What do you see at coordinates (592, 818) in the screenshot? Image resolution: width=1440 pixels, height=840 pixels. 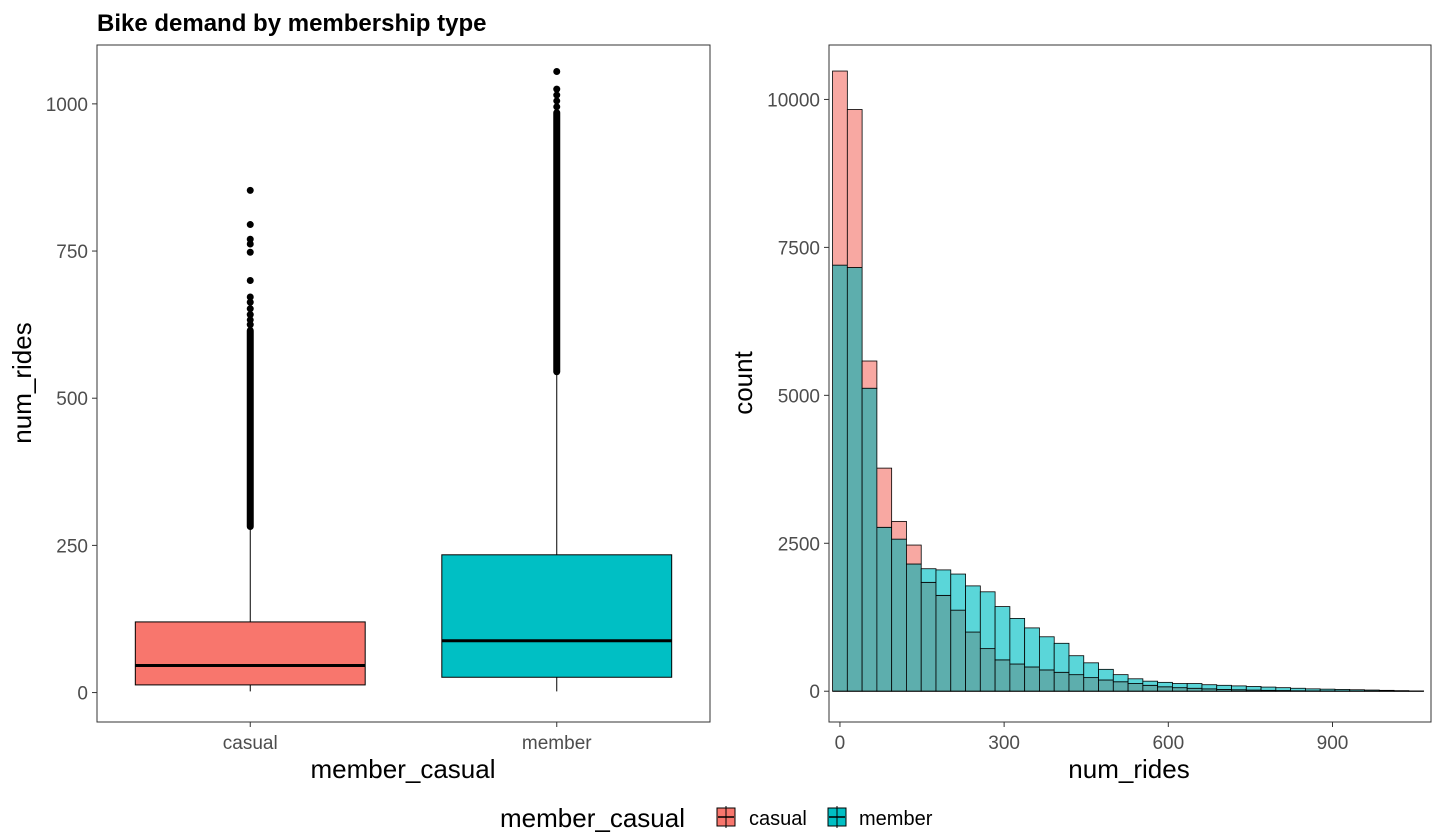 I see `legend-title: member_casual` at bounding box center [592, 818].